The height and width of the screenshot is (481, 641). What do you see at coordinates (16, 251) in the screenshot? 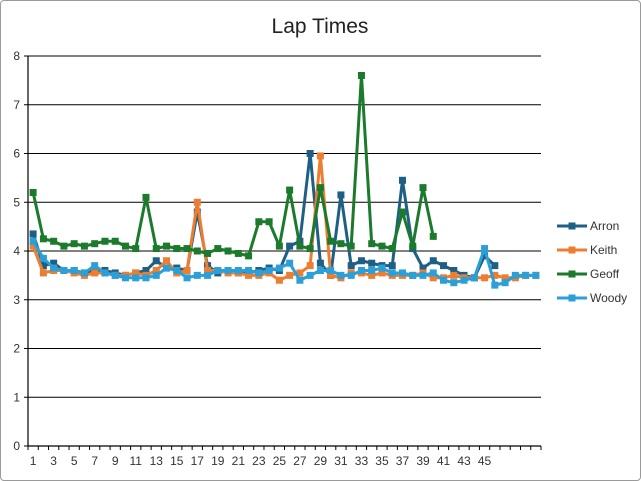
I see `y-tick-labels: 0 1 2 3 4 5 6 7 8` at bounding box center [16, 251].